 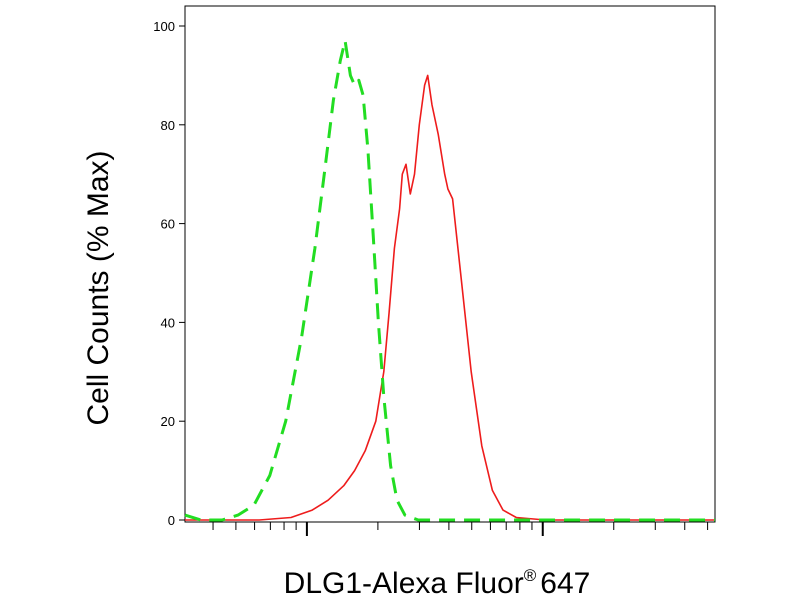 What do you see at coordinates (168, 224) in the screenshot?
I see `y-tick-label: 60` at bounding box center [168, 224].